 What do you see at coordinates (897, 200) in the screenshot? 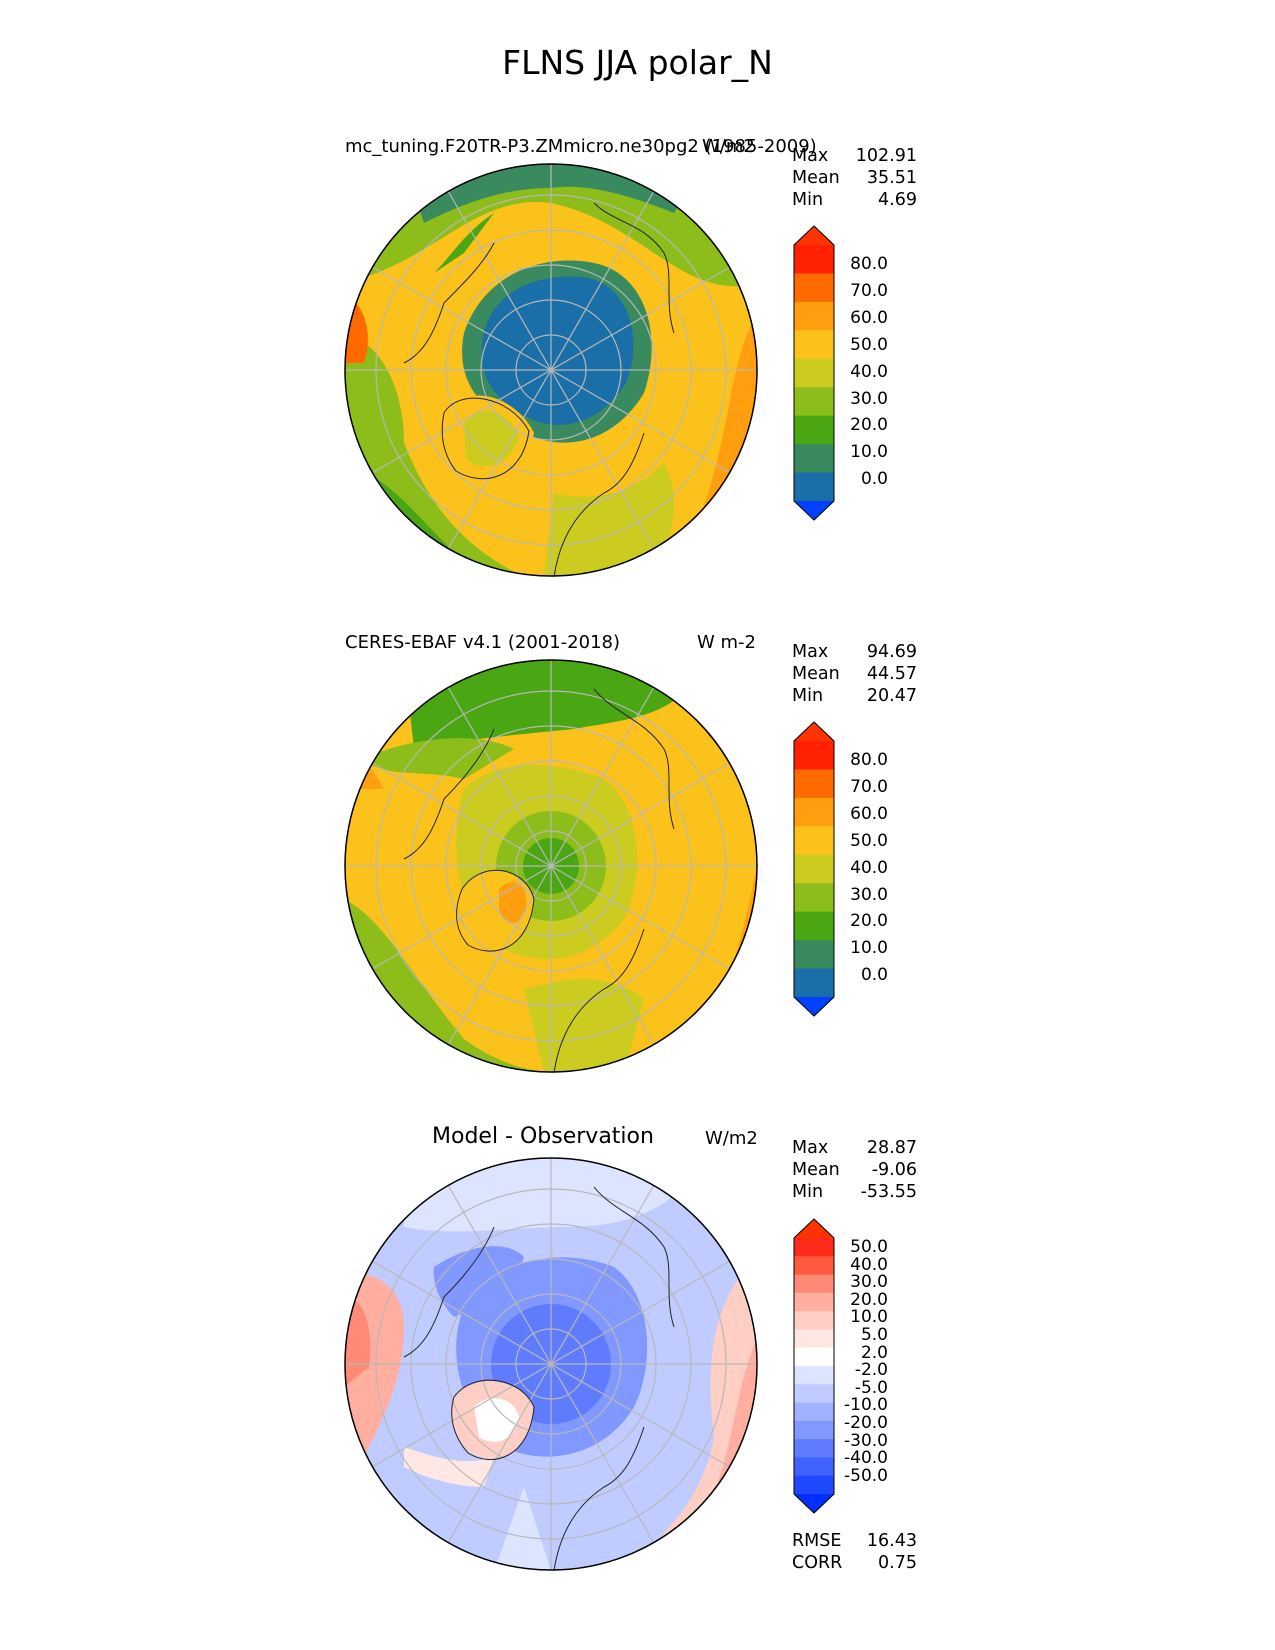
I see `min-value: 4.69` at bounding box center [897, 200].